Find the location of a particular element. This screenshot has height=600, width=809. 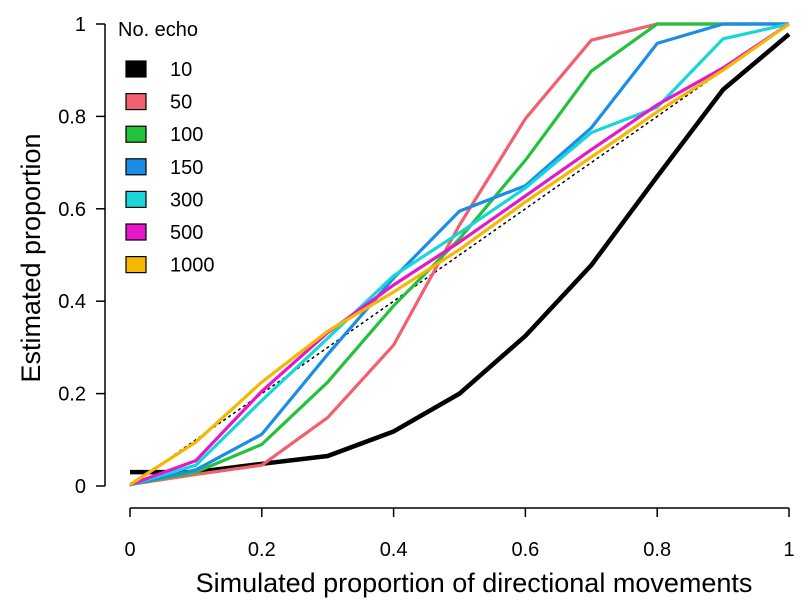

legend-label-10: 10 is located at coordinates (181, 70).